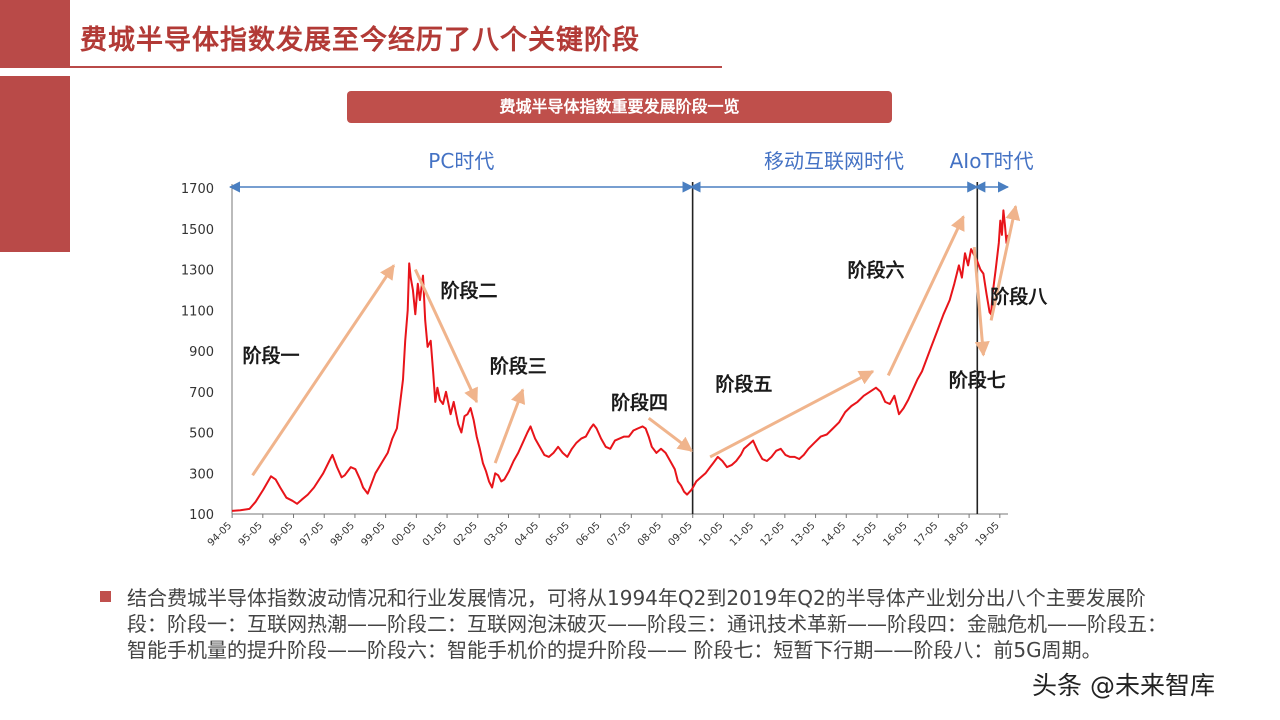  I want to click on accent-block-side, so click(35, 164).